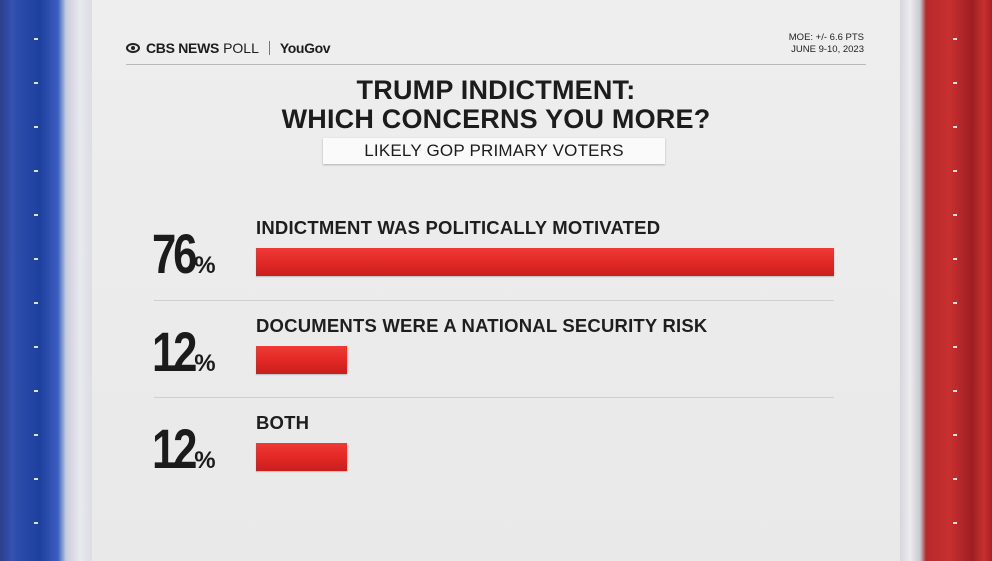  I want to click on moe-block: MOE: +/- 6.6 PTS JUNE 9-10, 2023, so click(826, 44).